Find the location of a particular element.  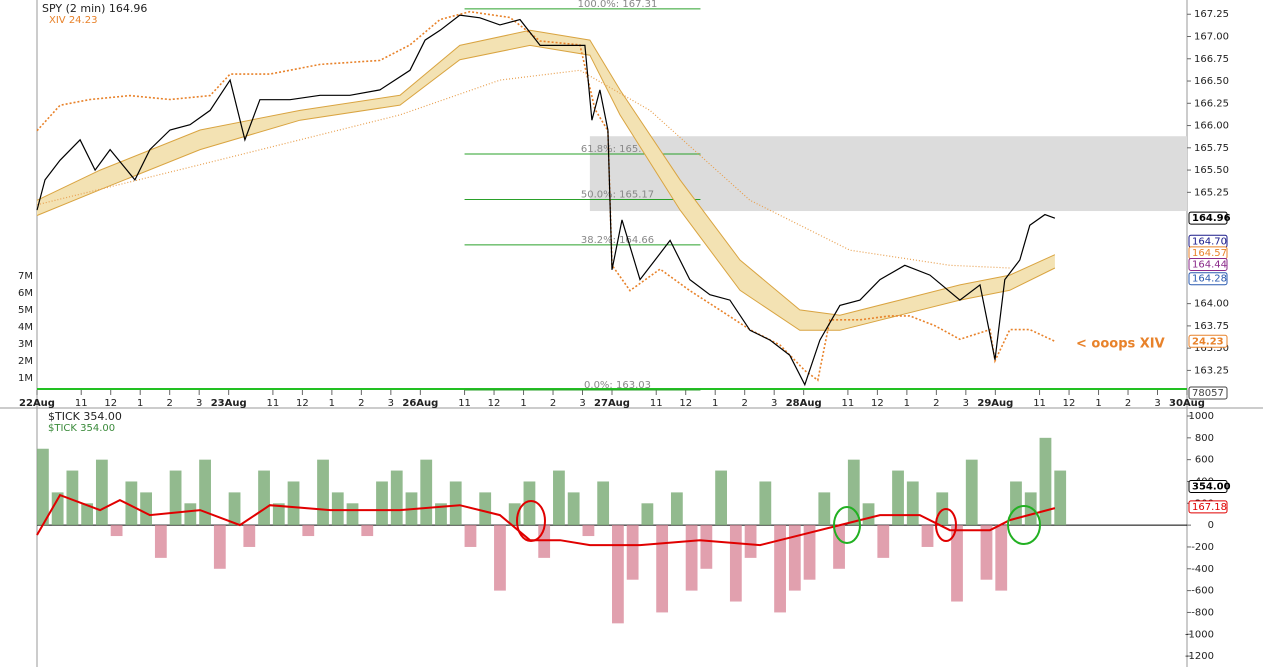

y-tick-label: 166.75 is located at coordinates (1211, 59).